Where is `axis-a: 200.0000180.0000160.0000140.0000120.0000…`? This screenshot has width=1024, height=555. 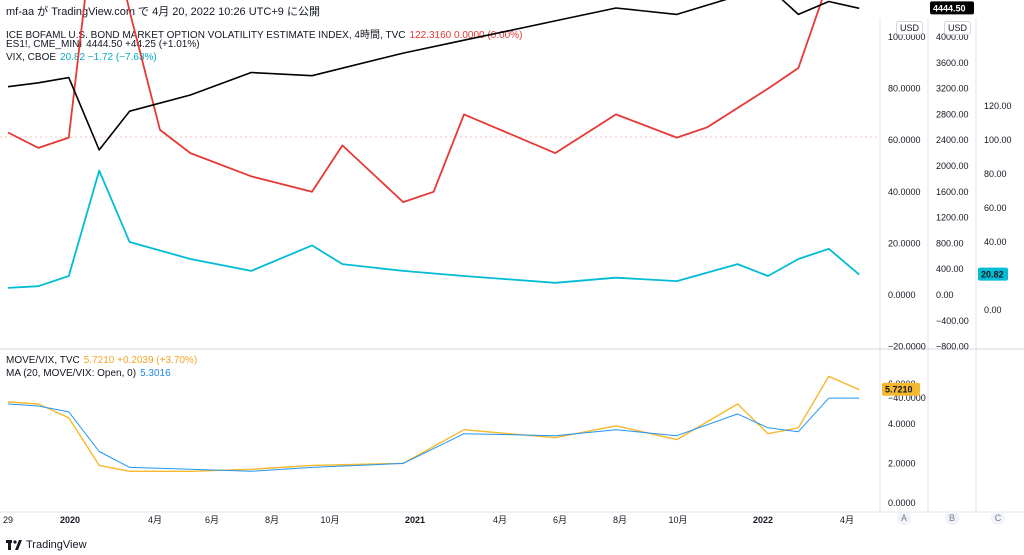 axis-a: 200.0000180.0000160.0000140.0000120.0000… is located at coordinates (907, 217).